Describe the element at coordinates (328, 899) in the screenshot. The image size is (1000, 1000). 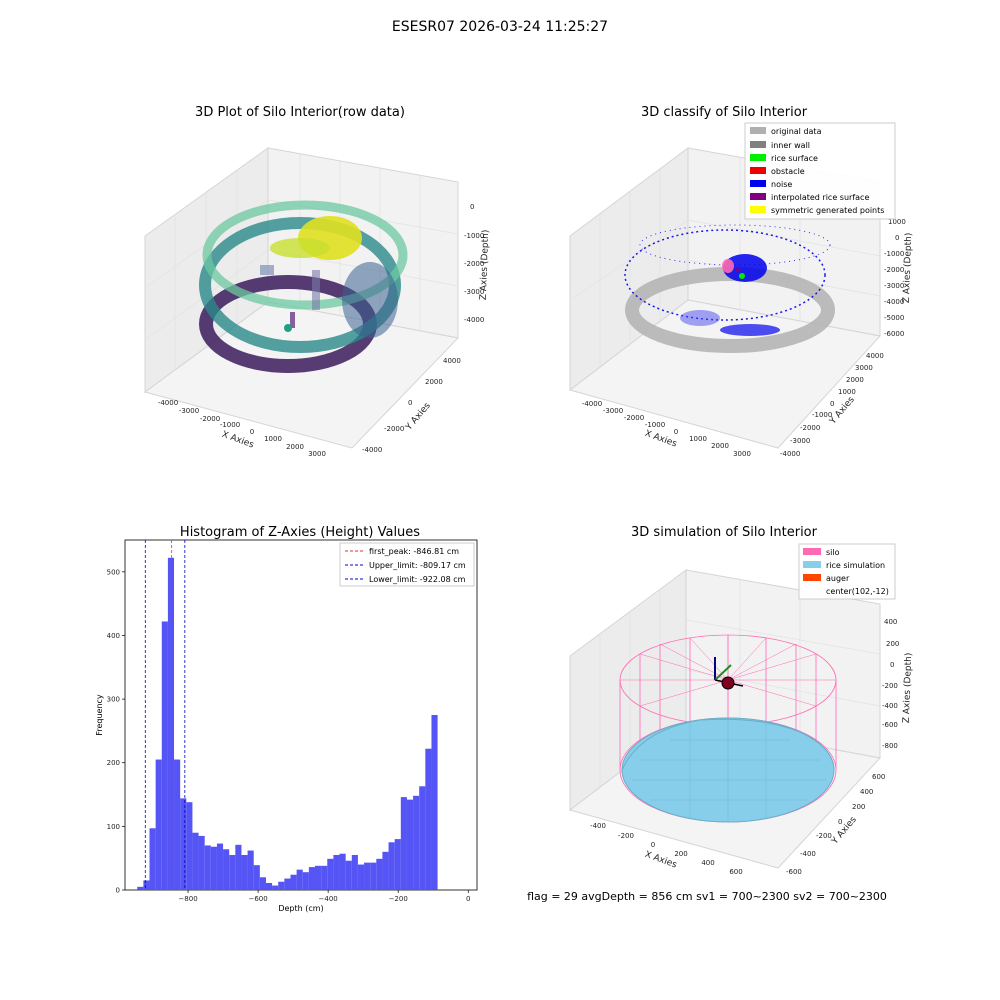
I see `hist-xtick-label: −400` at that location.